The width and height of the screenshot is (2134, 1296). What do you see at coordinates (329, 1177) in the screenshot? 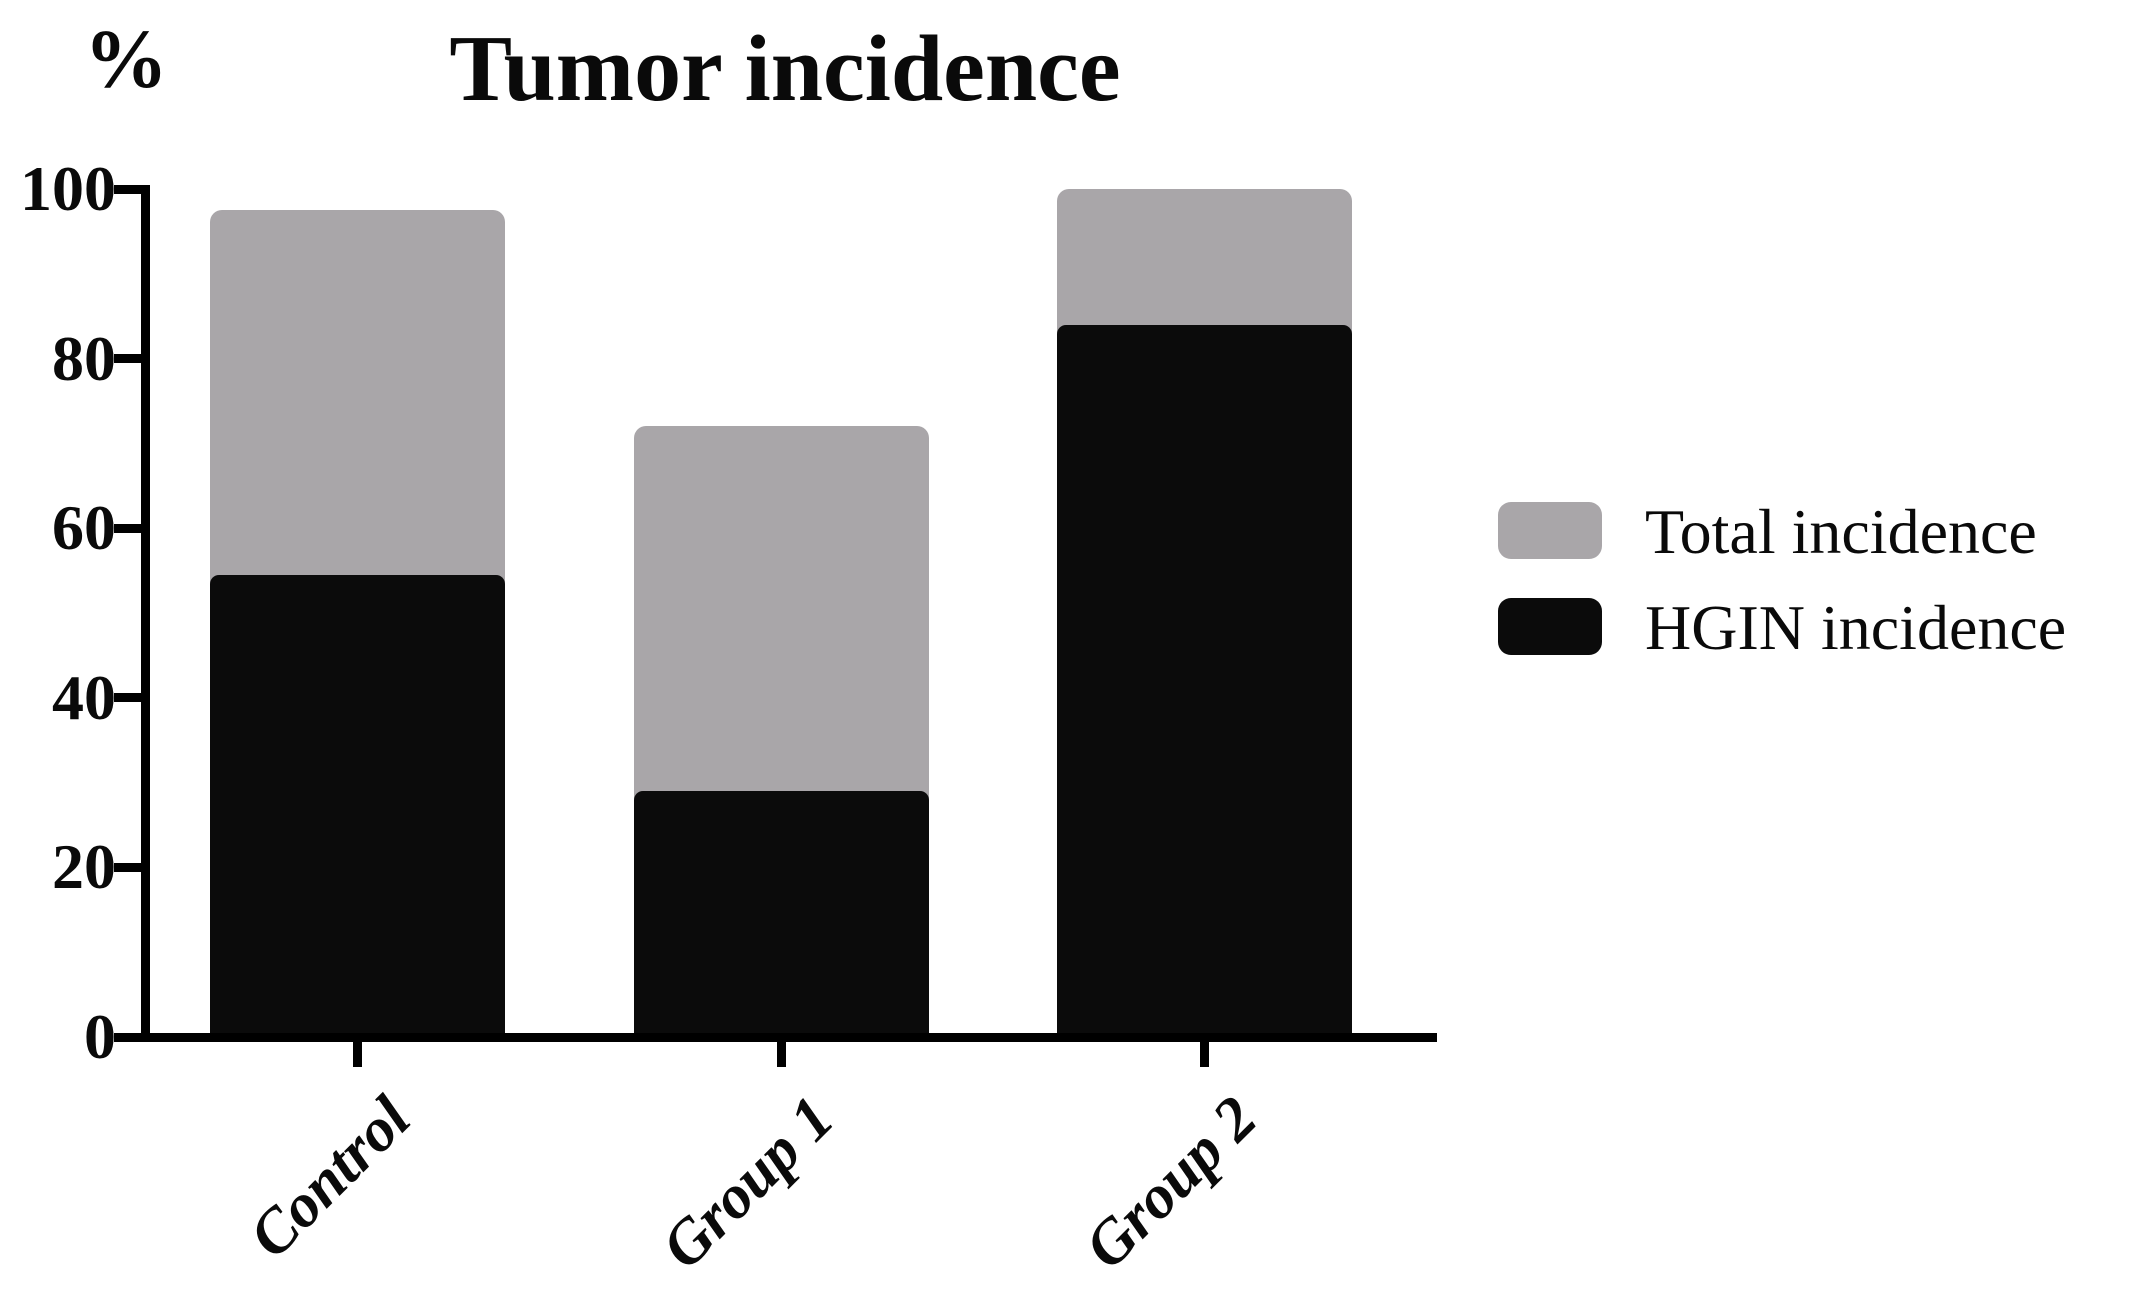
I see `x-category-label-control: Control` at bounding box center [329, 1177].